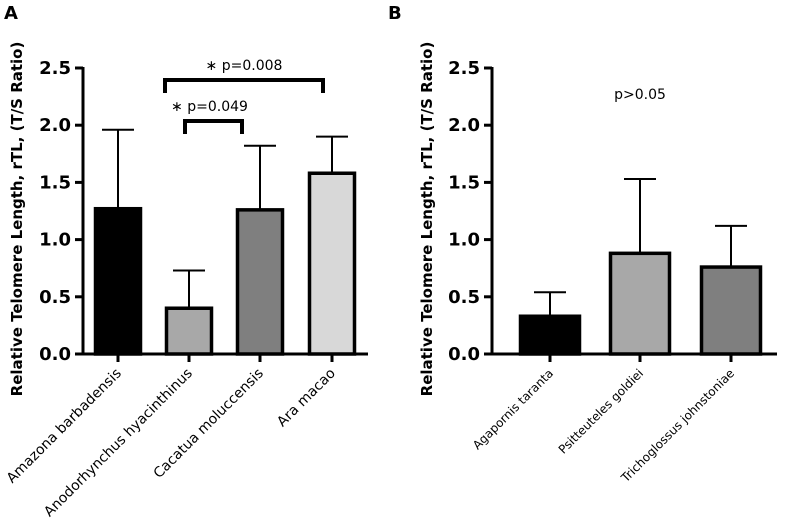 The image size is (796, 525). Describe the element at coordinates (55, 182) in the screenshot. I see `a-y-tick-label: 1.5` at that location.